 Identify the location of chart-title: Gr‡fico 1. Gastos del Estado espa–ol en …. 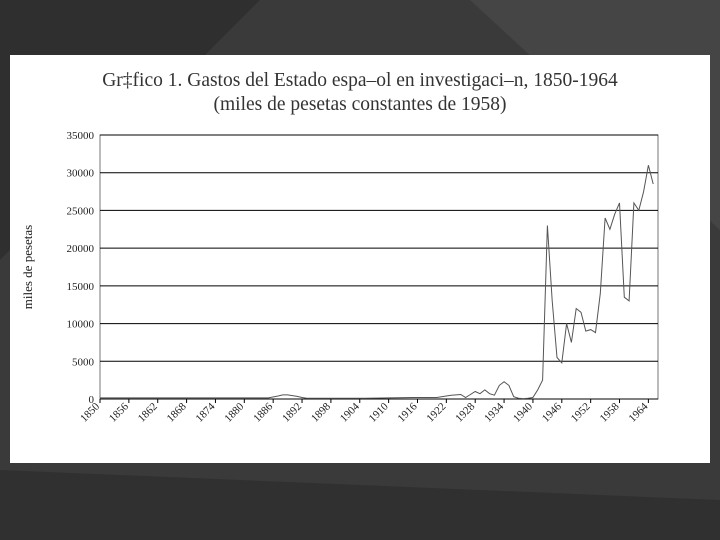
(360, 80).